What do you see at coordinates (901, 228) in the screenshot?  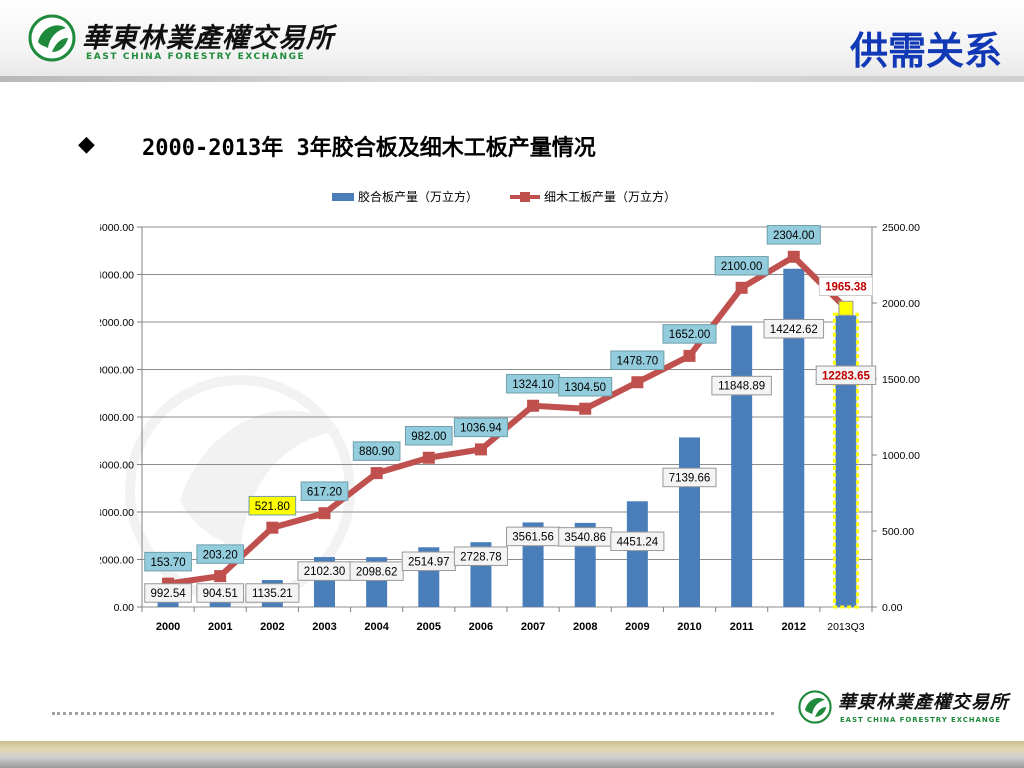 I see `right-axis-tick-label: 2500.00` at bounding box center [901, 228].